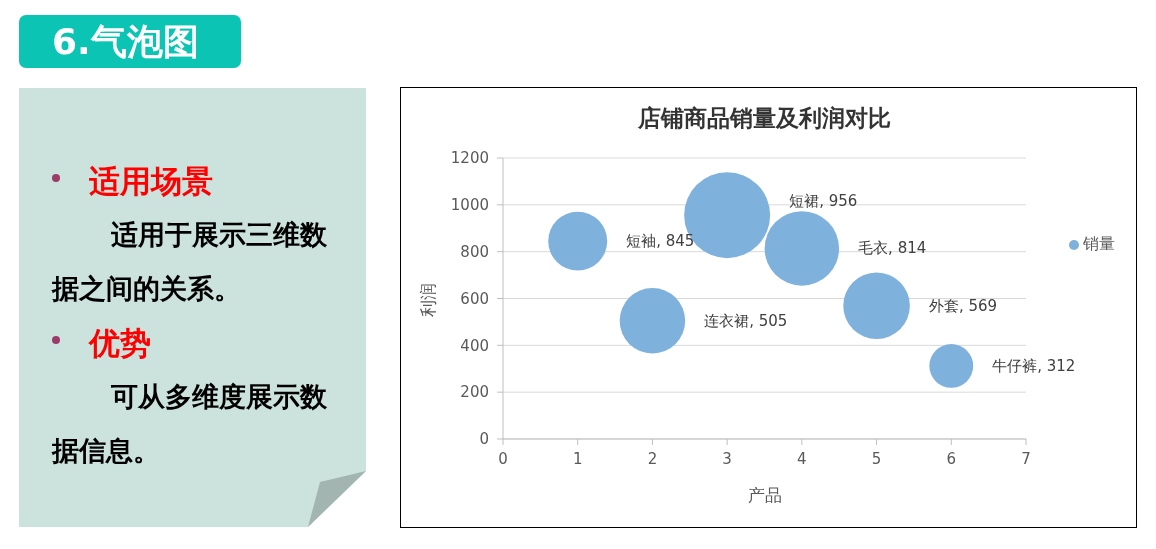 This screenshot has height=549, width=1156. What do you see at coordinates (151, 181) in the screenshot?
I see `text: 适用场景` at bounding box center [151, 181].